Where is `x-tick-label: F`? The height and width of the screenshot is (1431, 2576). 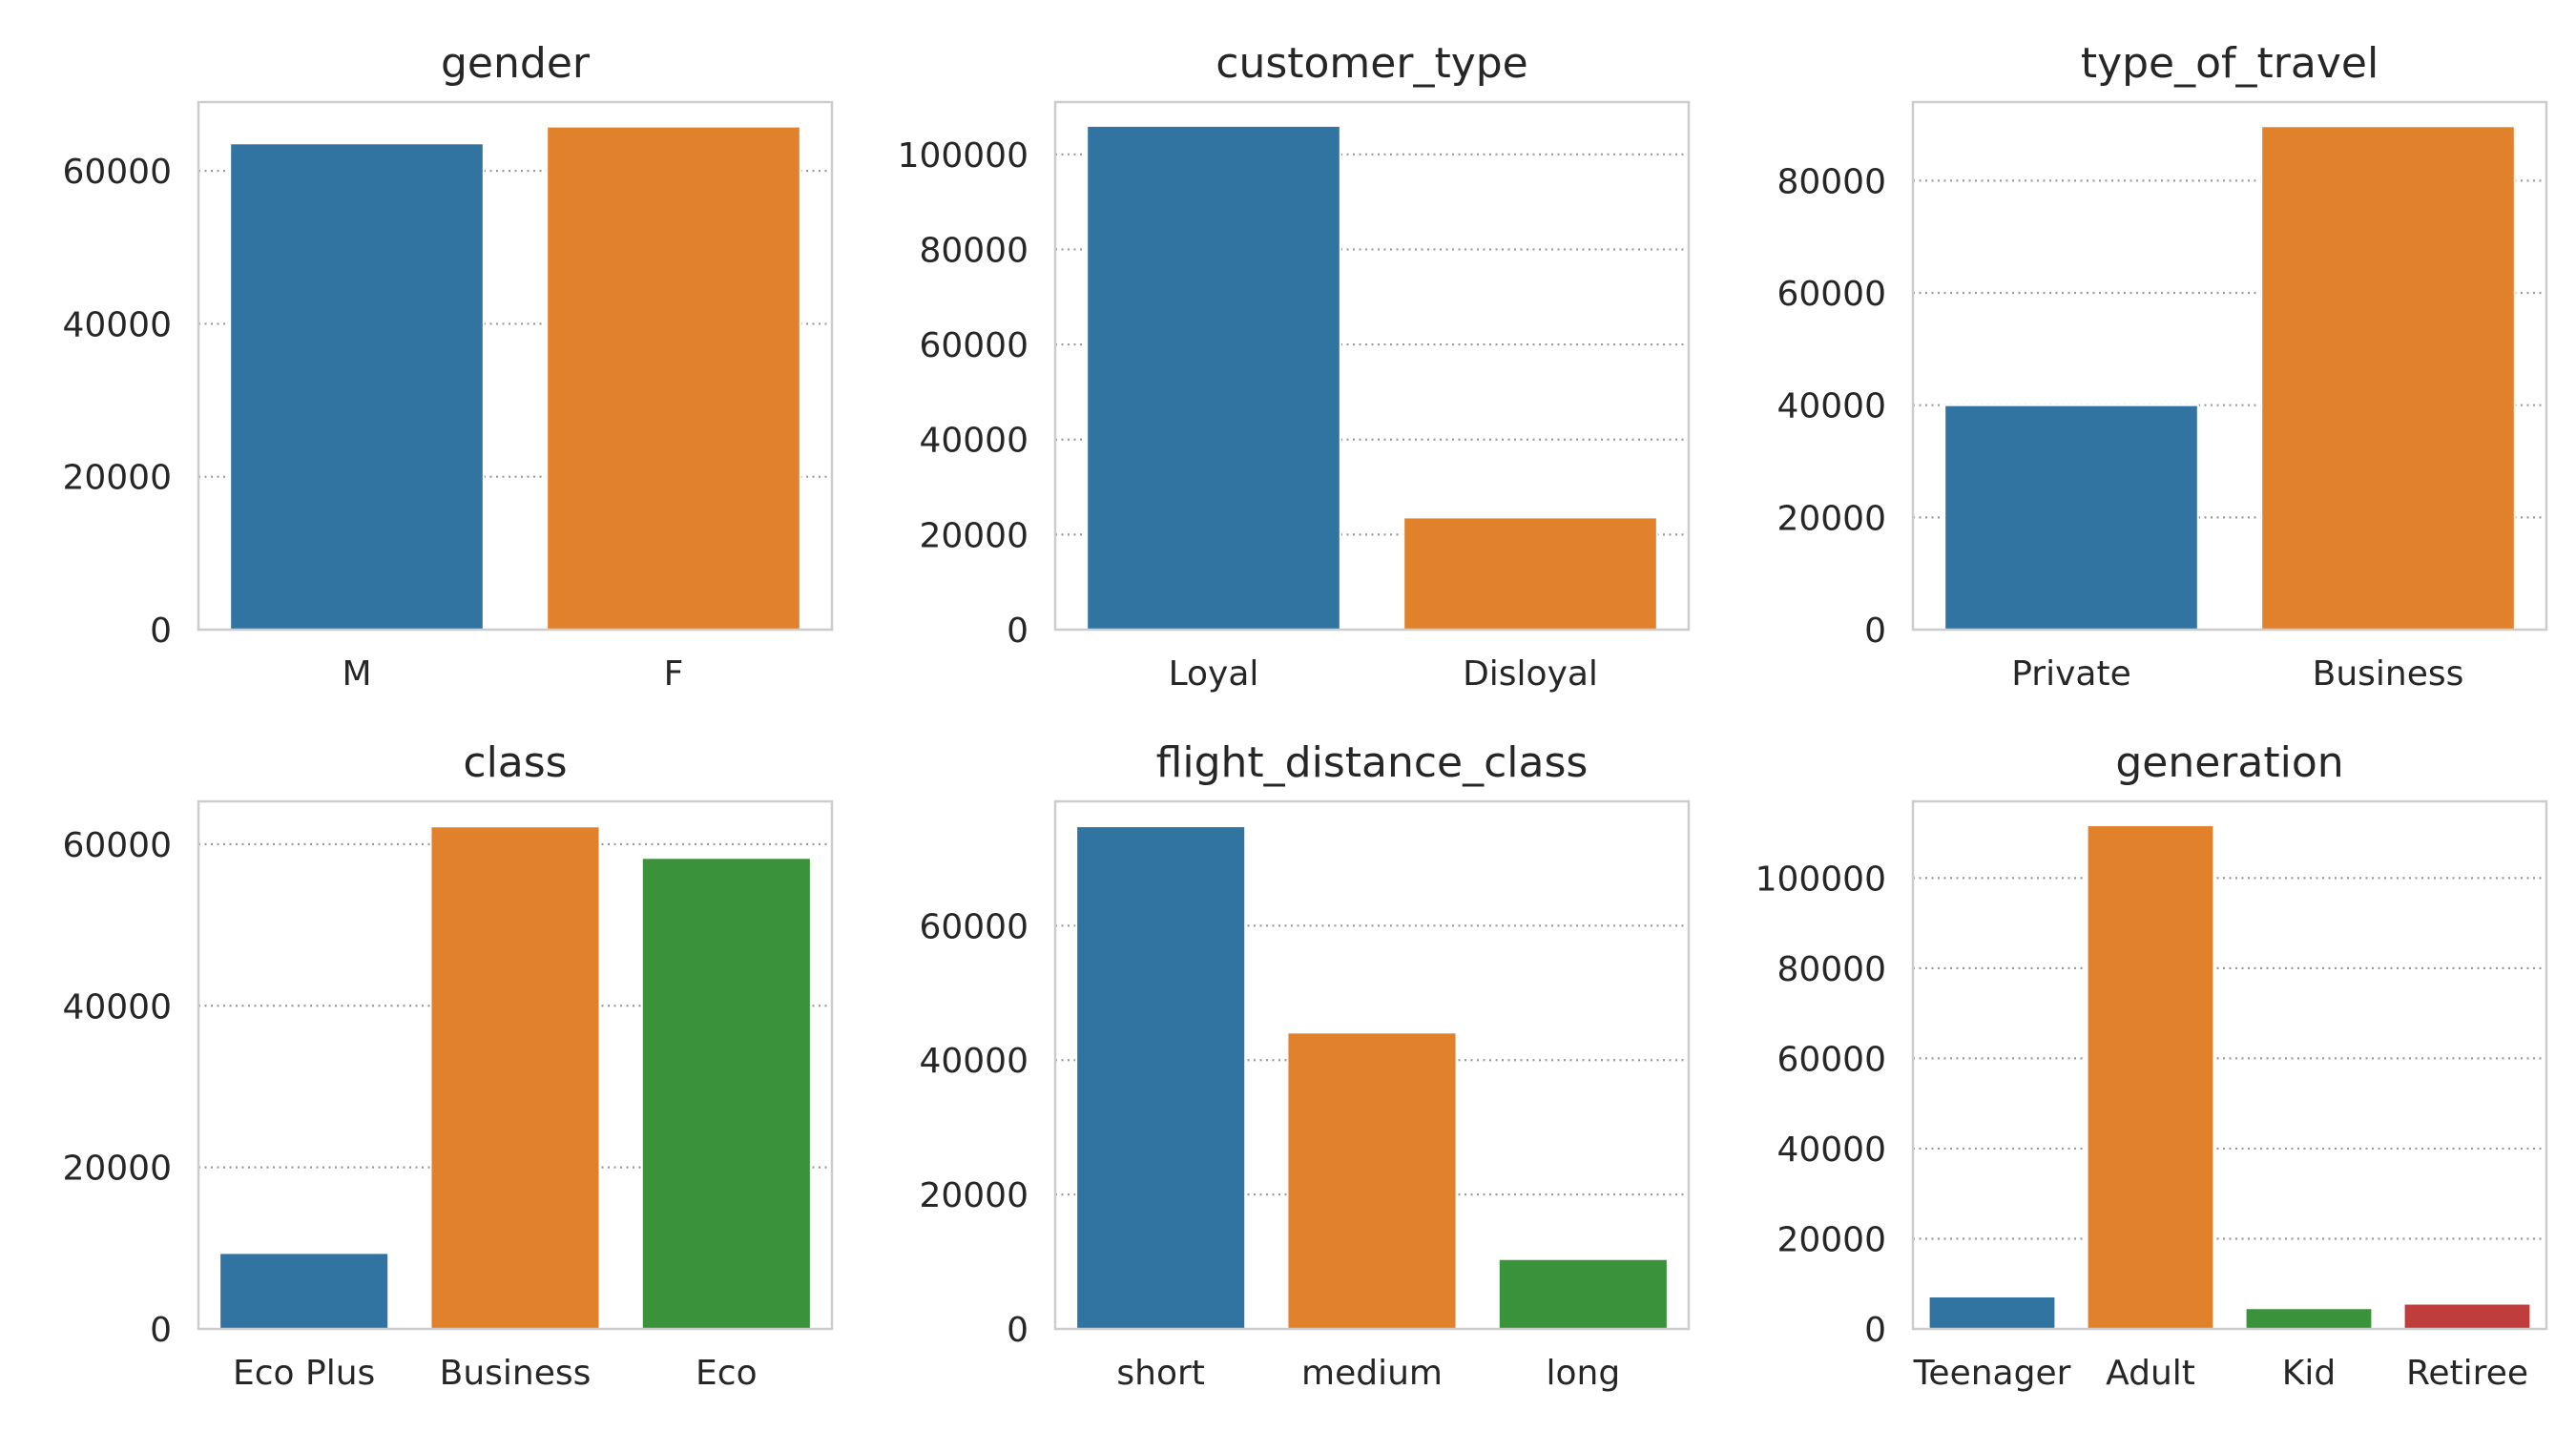
x-tick-label: F is located at coordinates (674, 674).